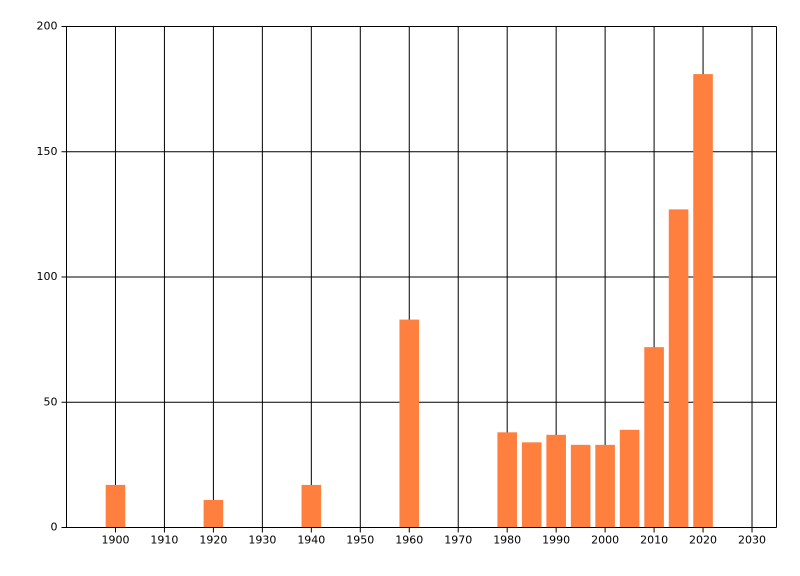 The width and height of the screenshot is (800, 576). What do you see at coordinates (556, 540) in the screenshot?
I see `x-tick-label: 1990` at bounding box center [556, 540].